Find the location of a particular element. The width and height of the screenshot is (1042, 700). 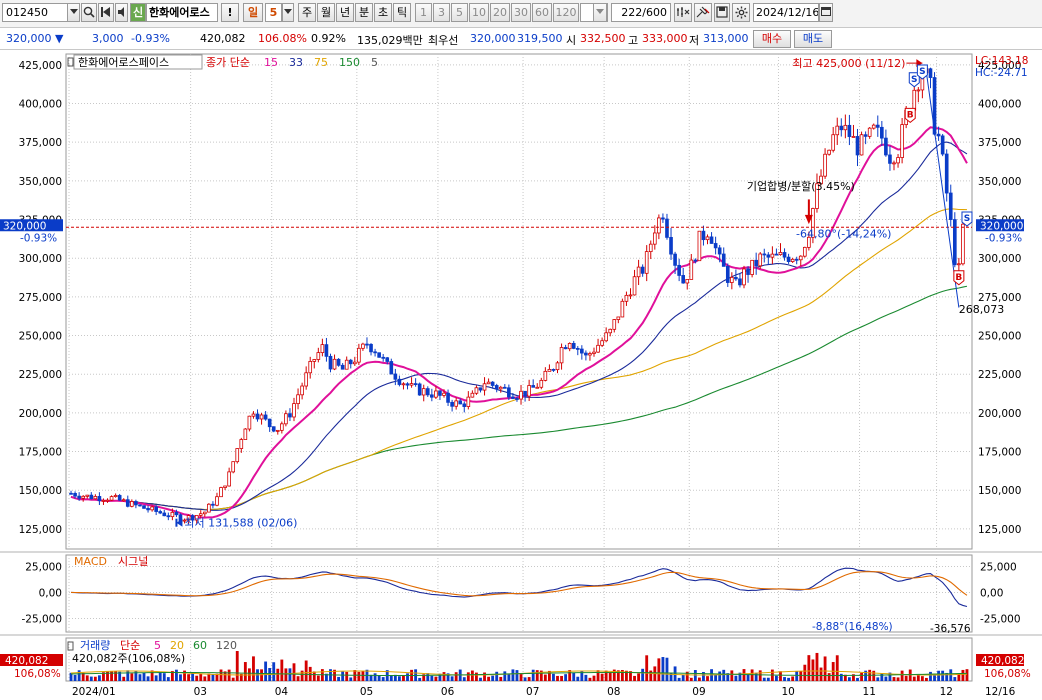

legend-box is located at coordinates (138, 62).